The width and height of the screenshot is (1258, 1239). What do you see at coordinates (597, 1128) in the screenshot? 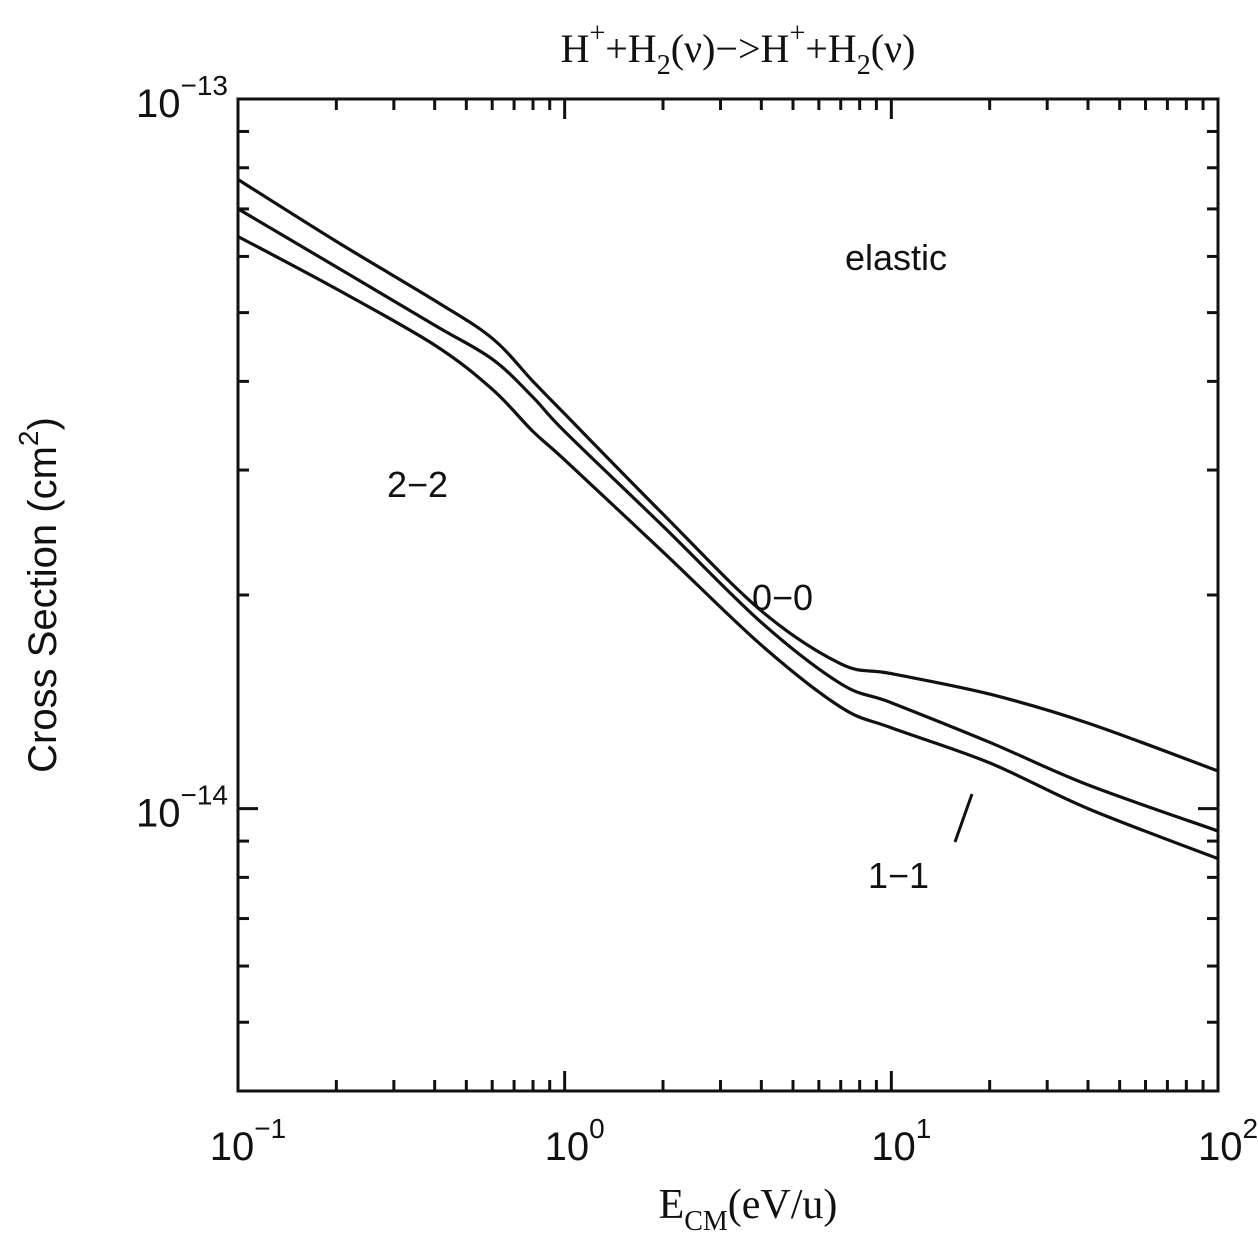
I see `x-tick-label-exponent: 0` at bounding box center [597, 1128].